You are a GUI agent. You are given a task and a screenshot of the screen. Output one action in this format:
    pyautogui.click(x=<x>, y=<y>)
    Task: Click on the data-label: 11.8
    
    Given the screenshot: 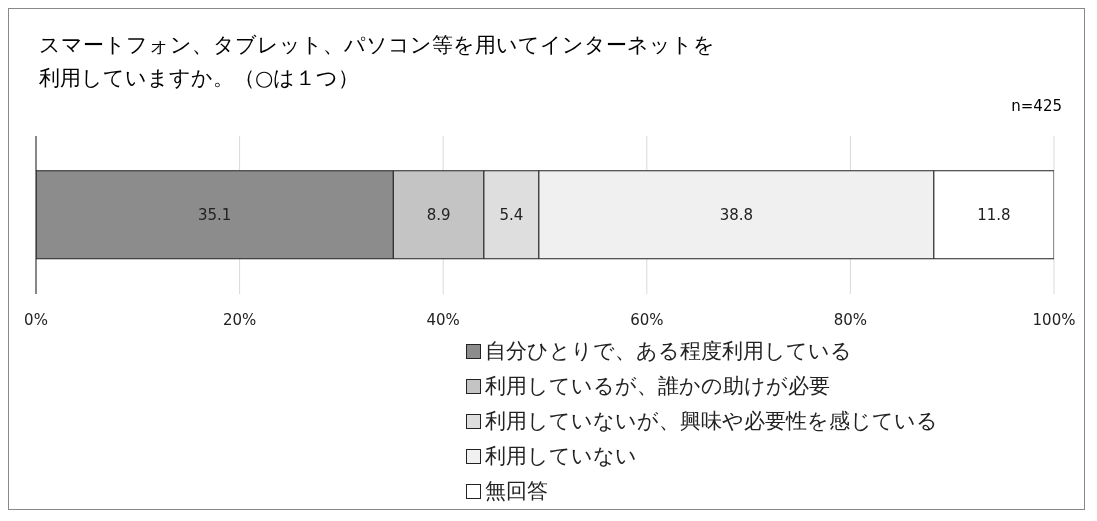 What is the action you would take?
    pyautogui.click(x=994, y=215)
    